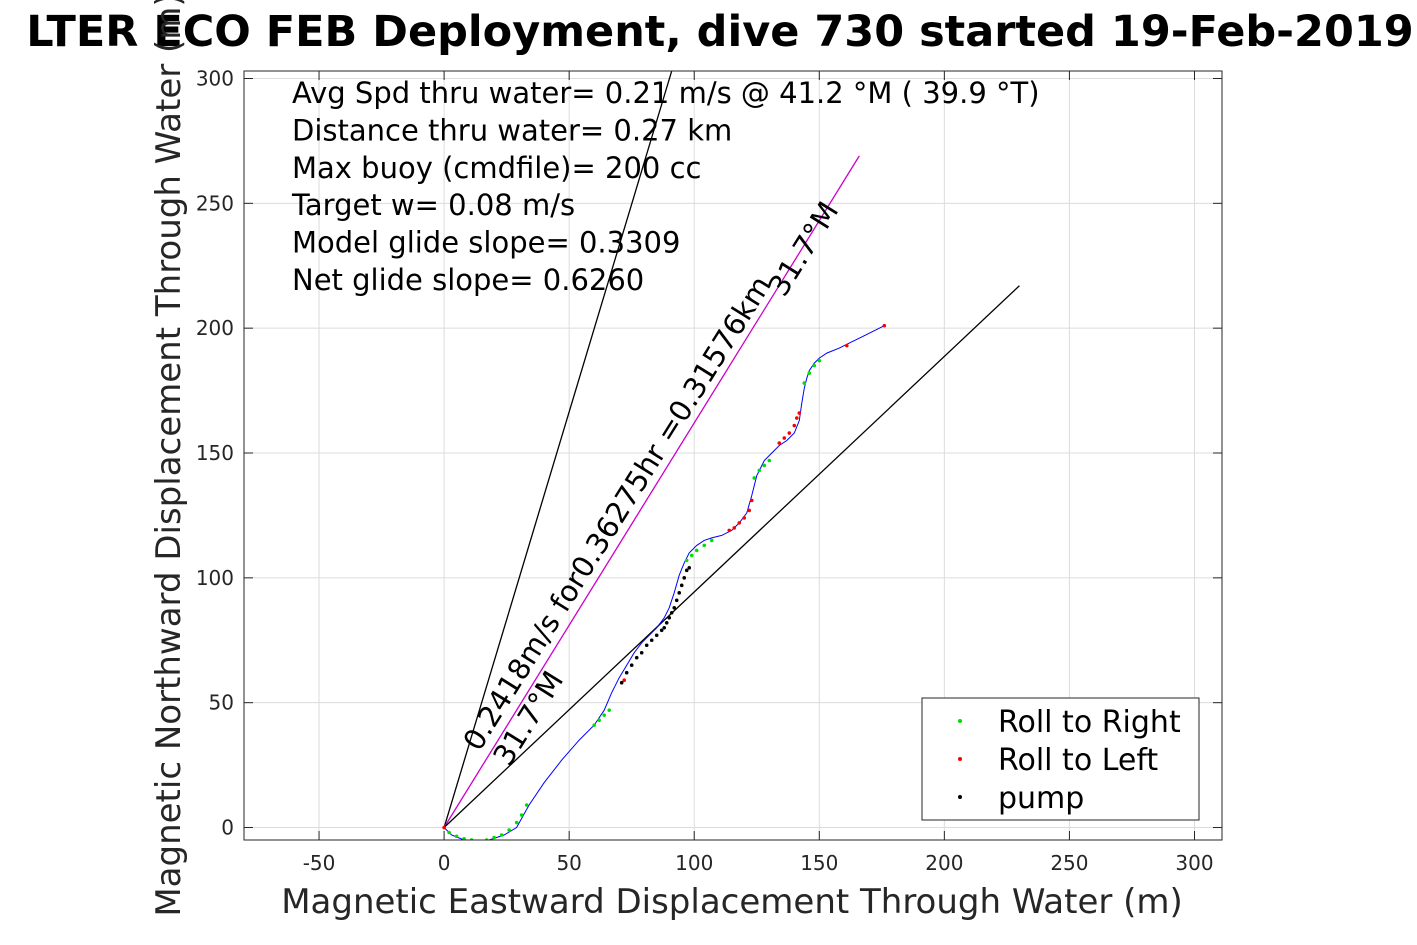 This screenshot has width=1417, height=945. Describe the element at coordinates (215, 203) in the screenshot. I see `y-tick-label: 250` at that location.